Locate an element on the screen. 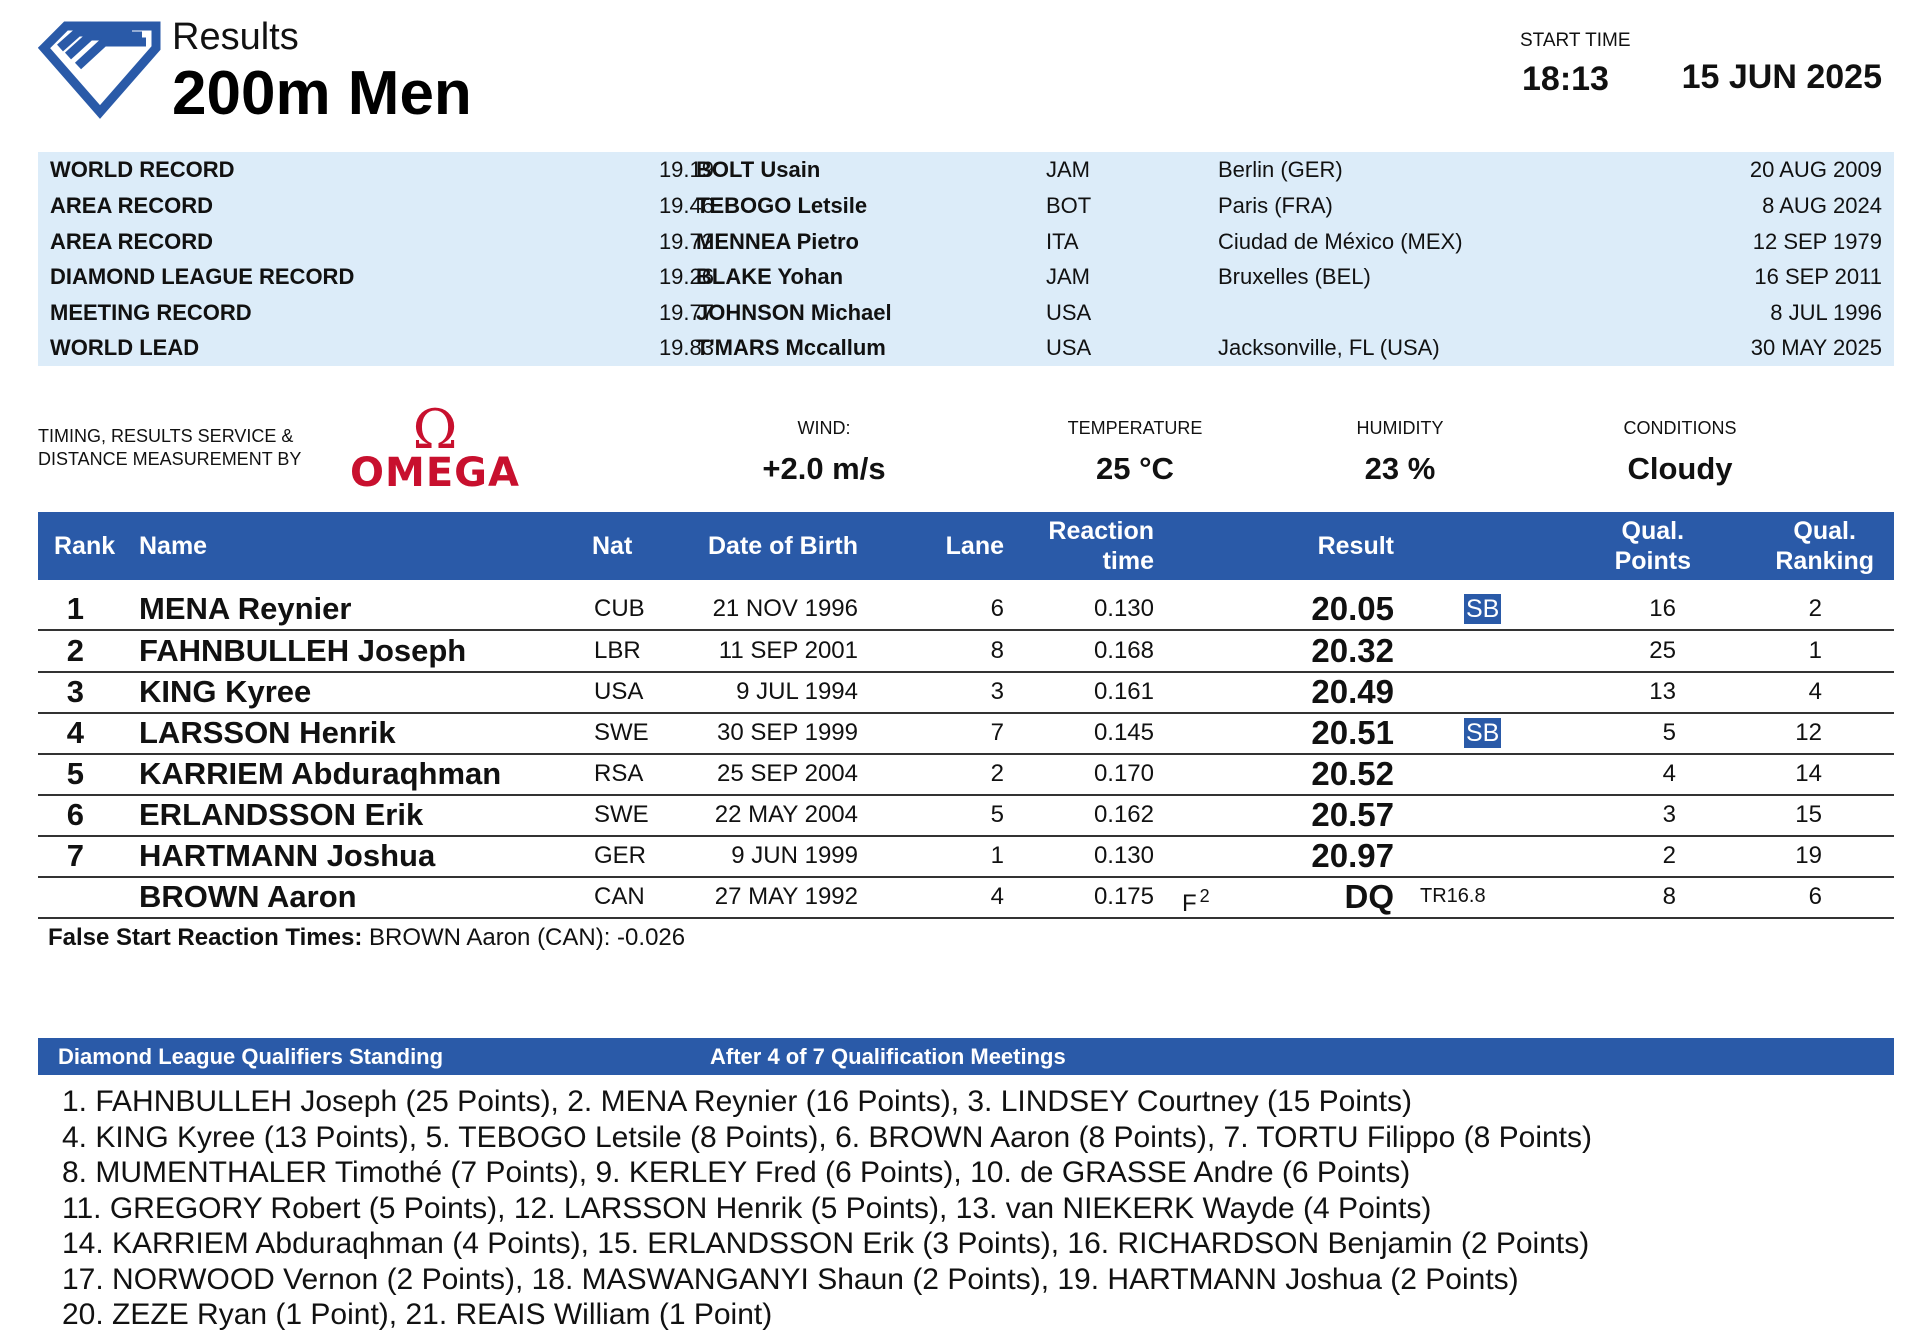 The height and width of the screenshot is (1333, 1912). record-nat: USA is located at coordinates (1069, 347).